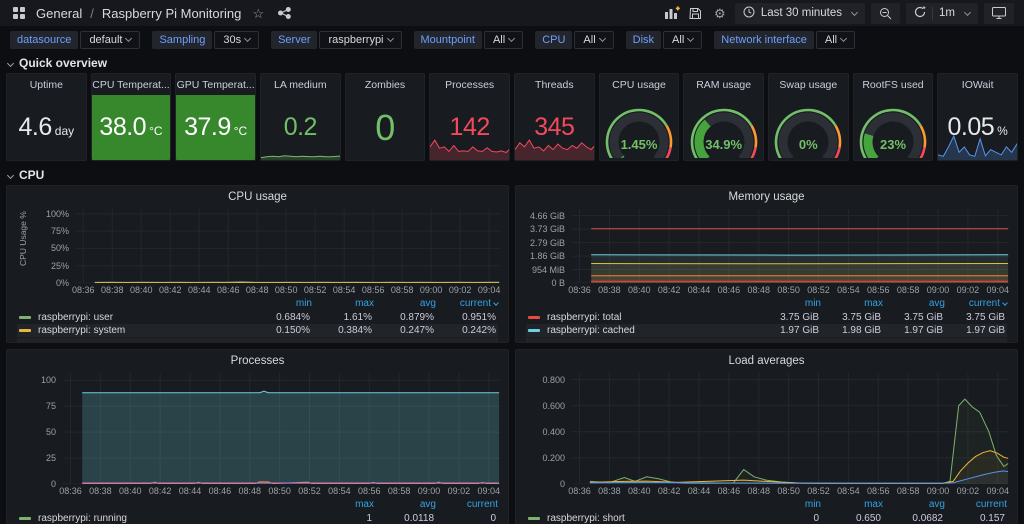 The width and height of the screenshot is (1024, 524). I want to click on legend-clipped-row, so click(257, 340).